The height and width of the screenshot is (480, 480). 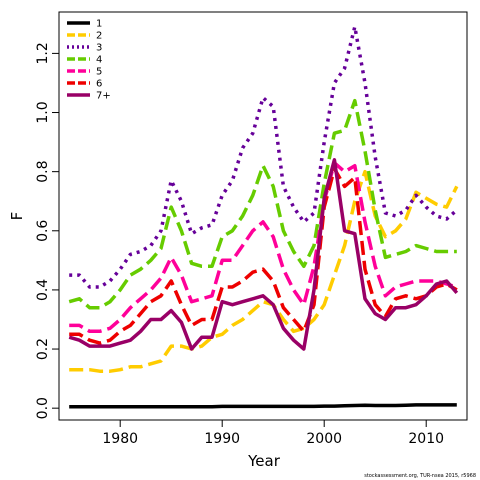 What do you see at coordinates (43, 290) in the screenshot?
I see `y-tick-label: 0.4` at bounding box center [43, 290].